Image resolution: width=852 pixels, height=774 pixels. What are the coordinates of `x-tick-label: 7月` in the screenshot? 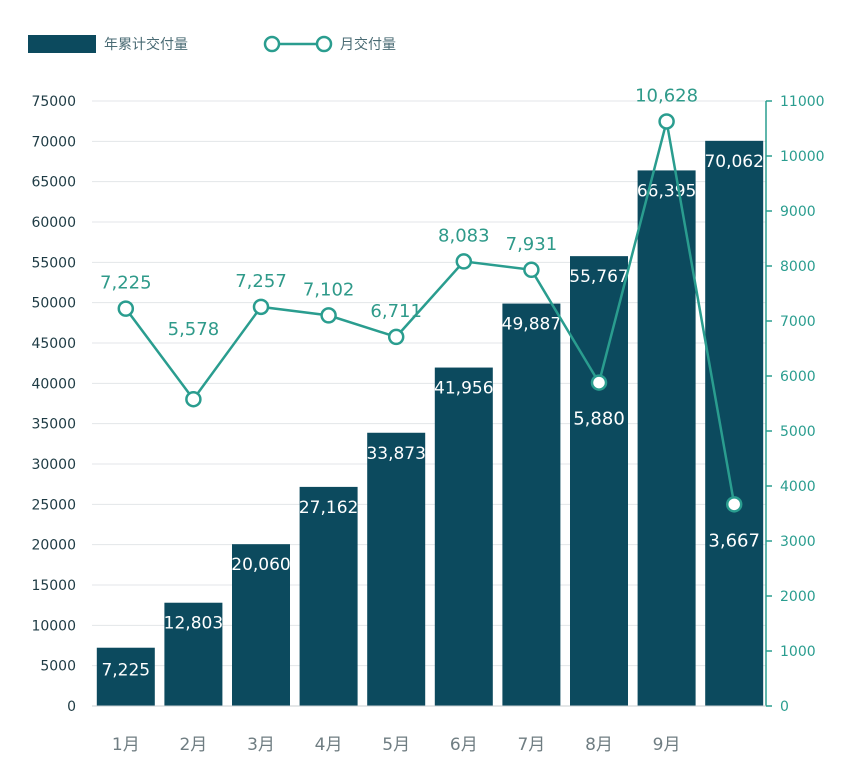 It's located at (531, 745).